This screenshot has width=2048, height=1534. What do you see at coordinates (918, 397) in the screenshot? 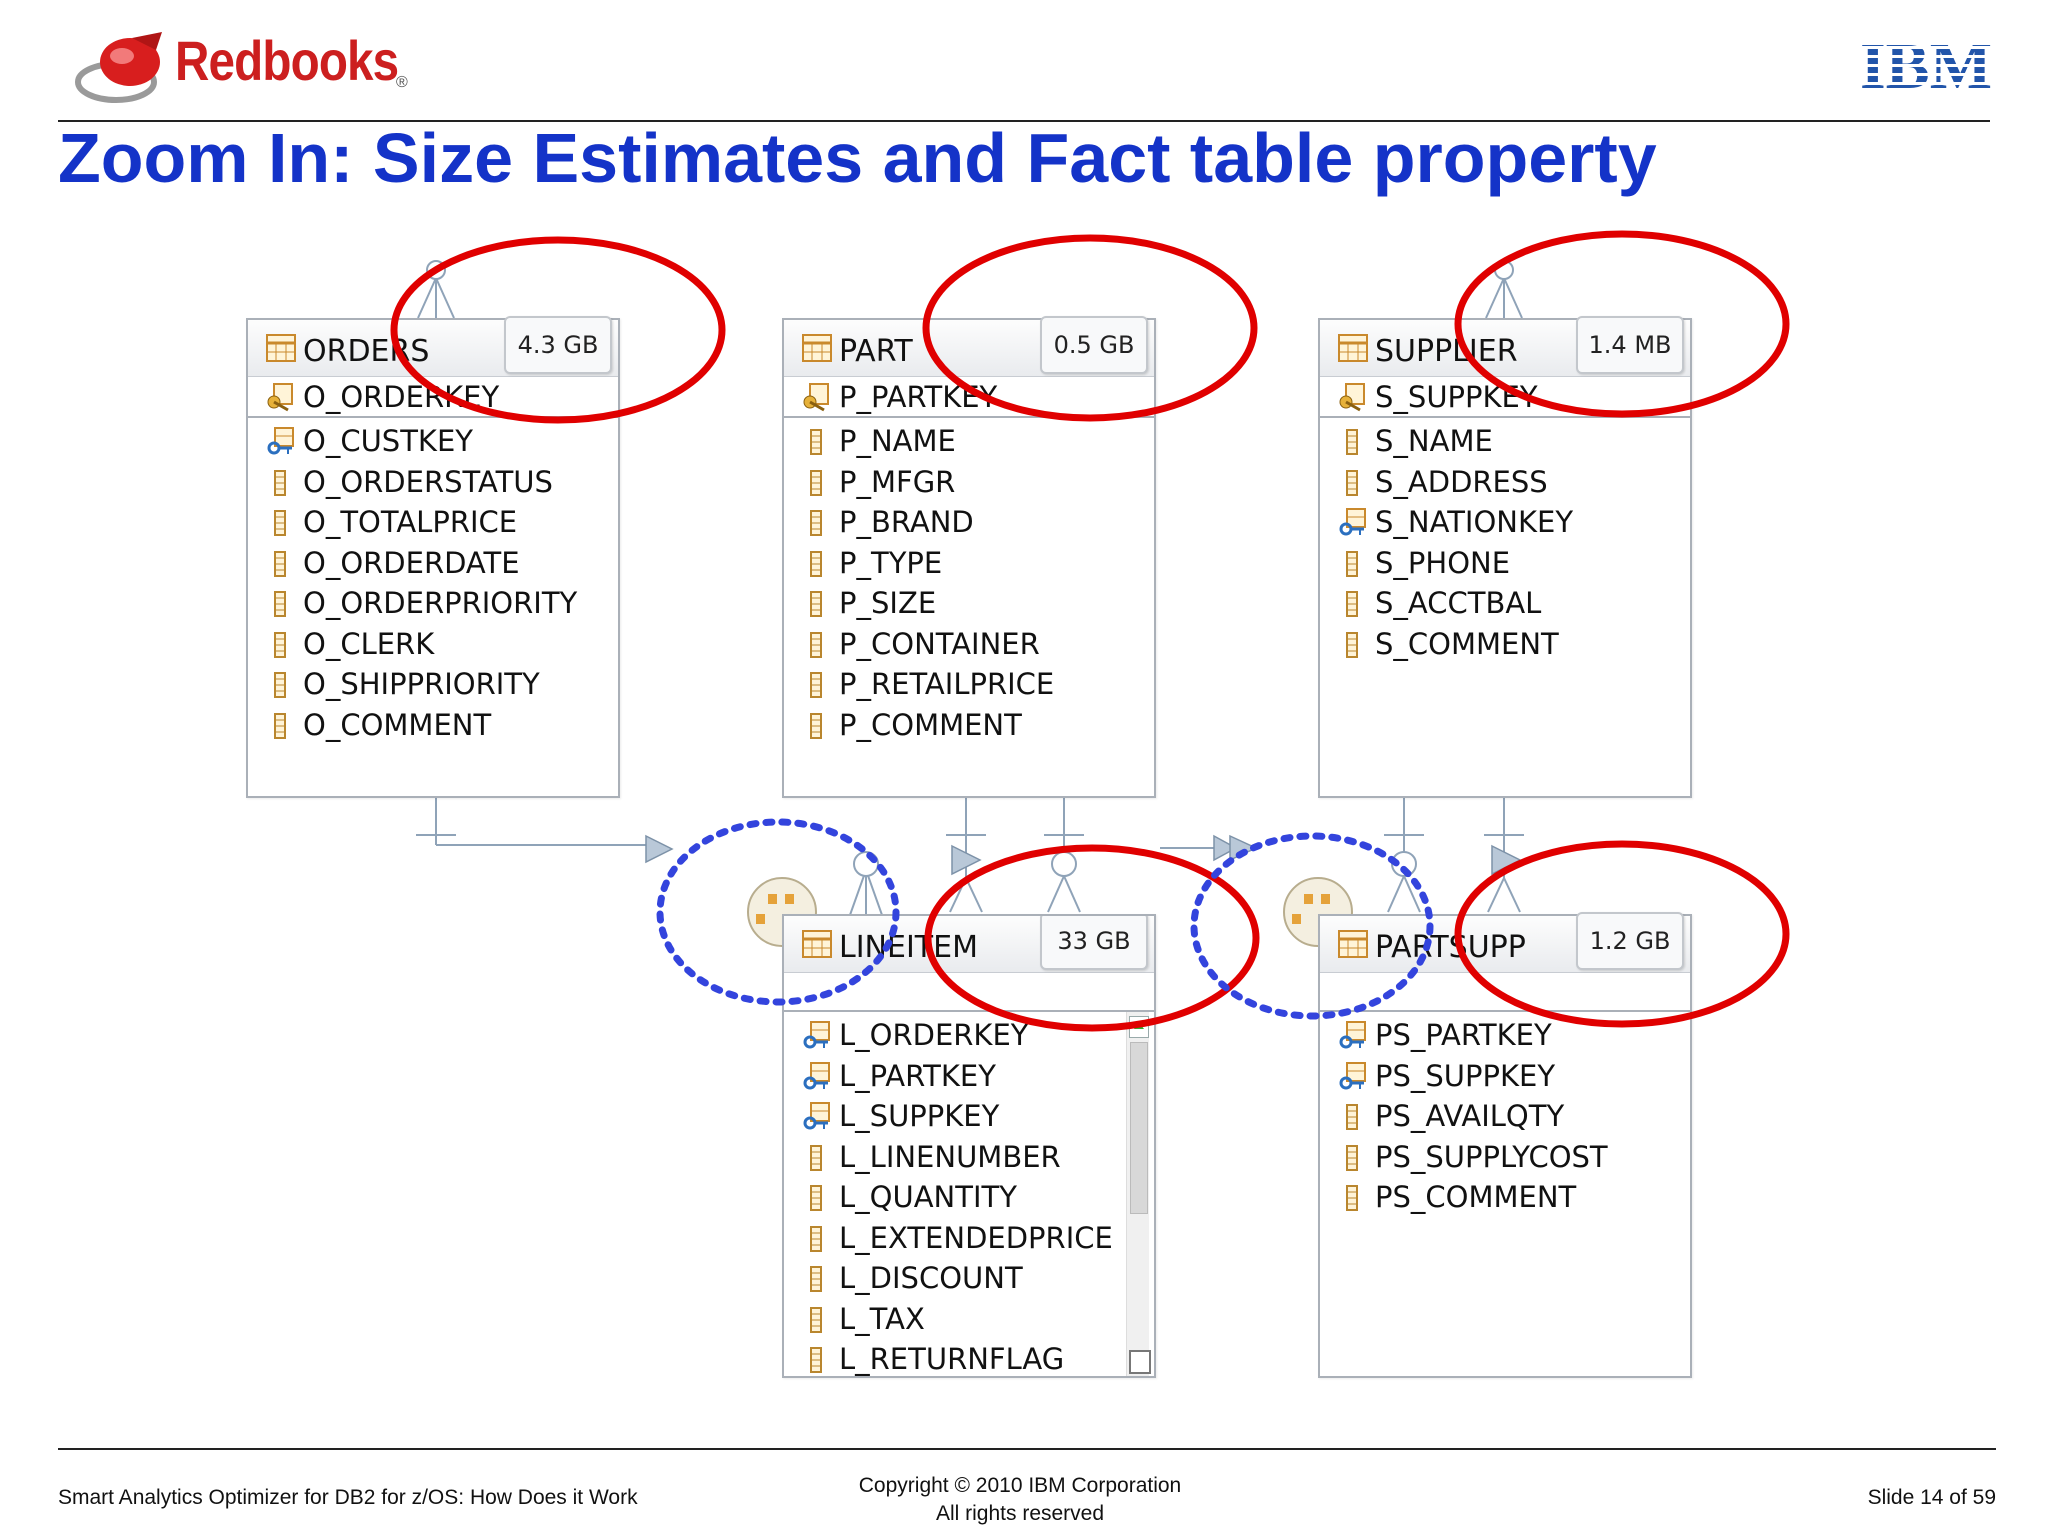
I see `key-column: P_PARTKEY` at bounding box center [918, 397].